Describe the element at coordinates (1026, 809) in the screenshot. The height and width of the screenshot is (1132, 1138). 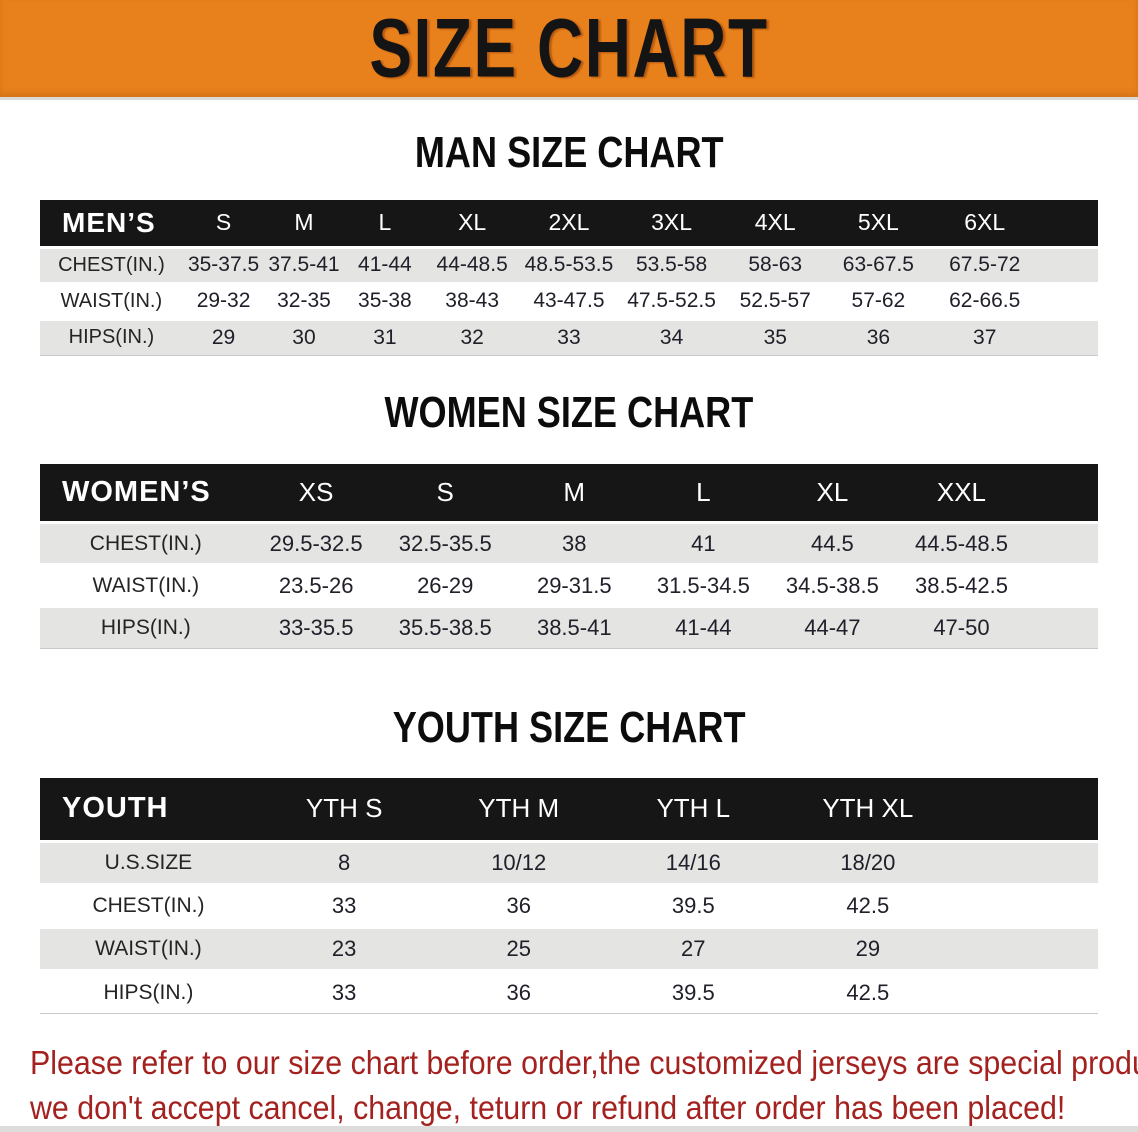
I see `youth-header-spacer` at that location.